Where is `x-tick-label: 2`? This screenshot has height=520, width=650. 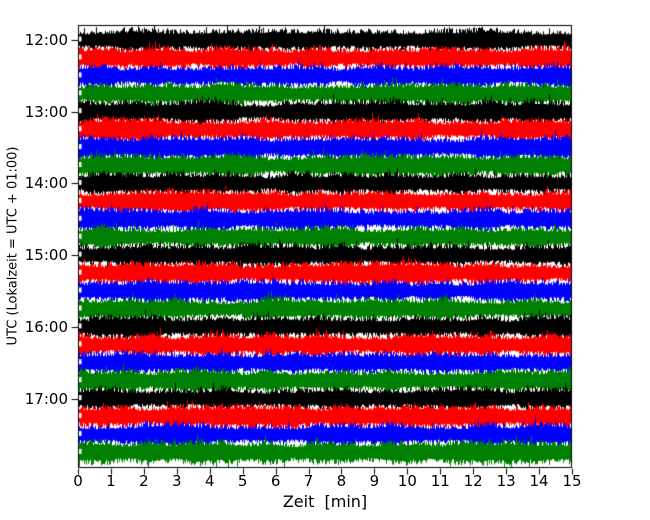
x-tick-label: 2 is located at coordinates (144, 481).